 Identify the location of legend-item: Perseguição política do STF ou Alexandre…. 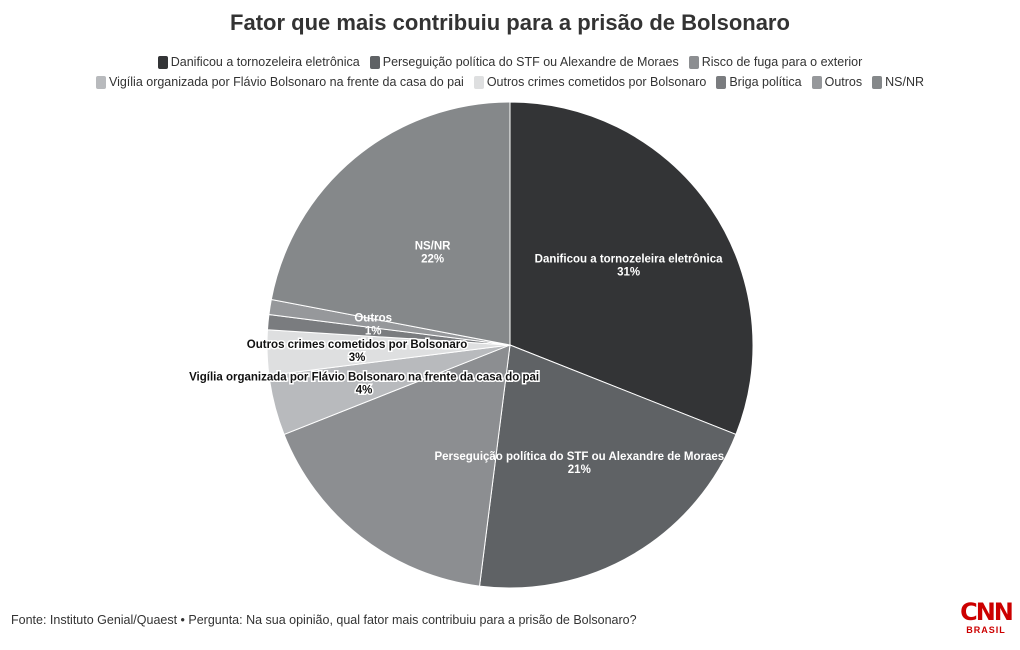
(524, 62).